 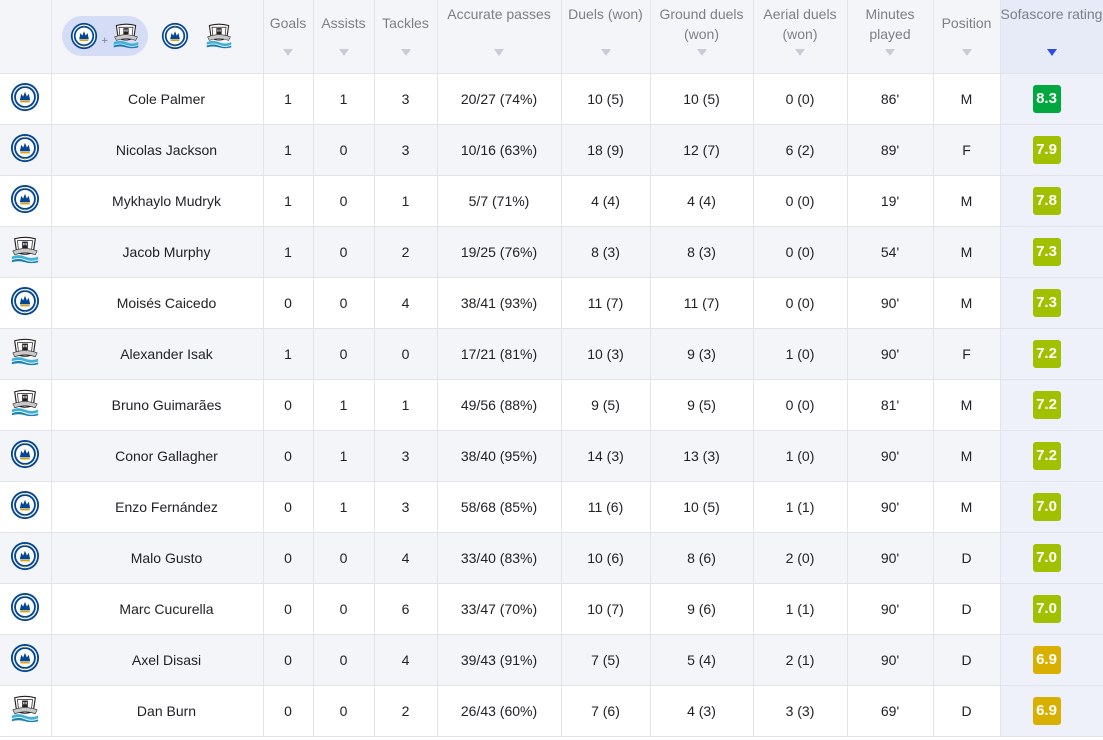 What do you see at coordinates (966, 23) in the screenshot?
I see `column-header-label: Position` at bounding box center [966, 23].